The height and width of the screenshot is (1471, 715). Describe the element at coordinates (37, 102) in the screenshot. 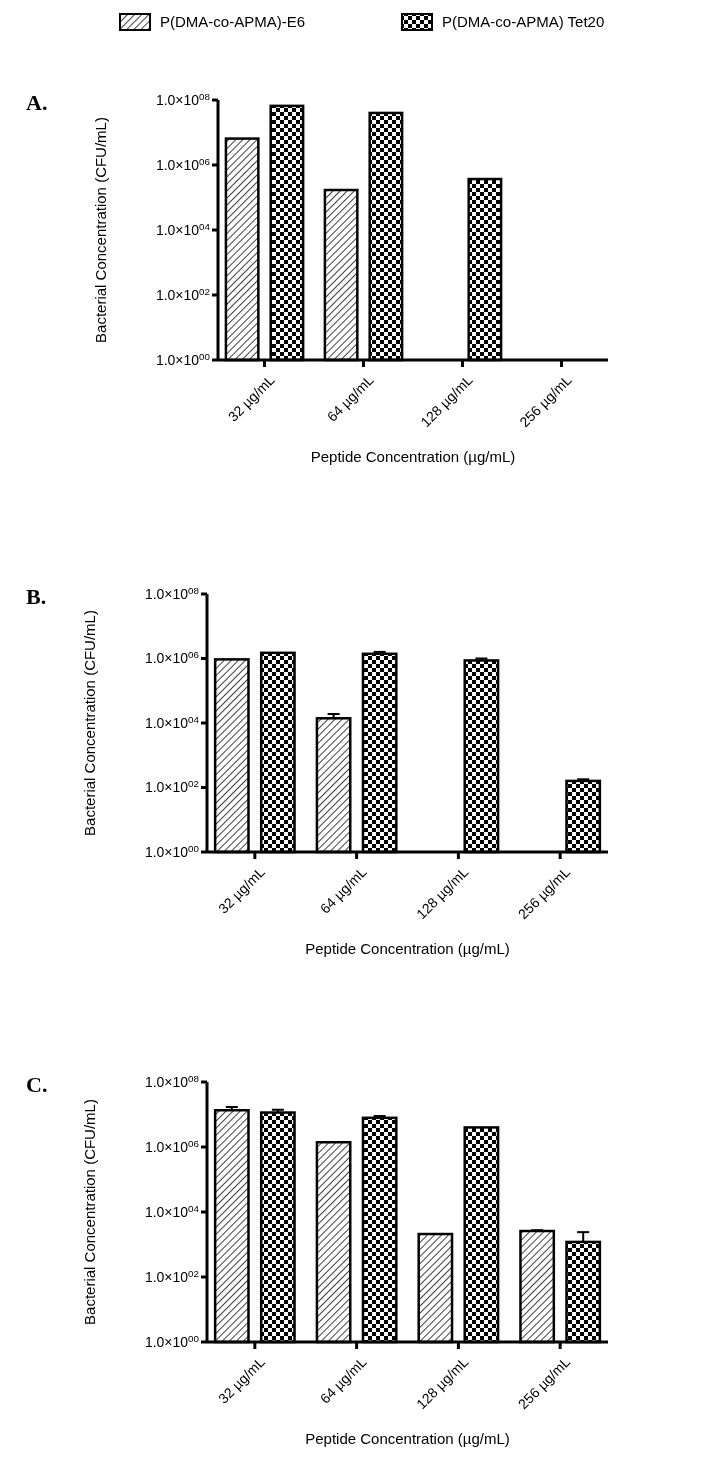

I see `text: A.` at that location.